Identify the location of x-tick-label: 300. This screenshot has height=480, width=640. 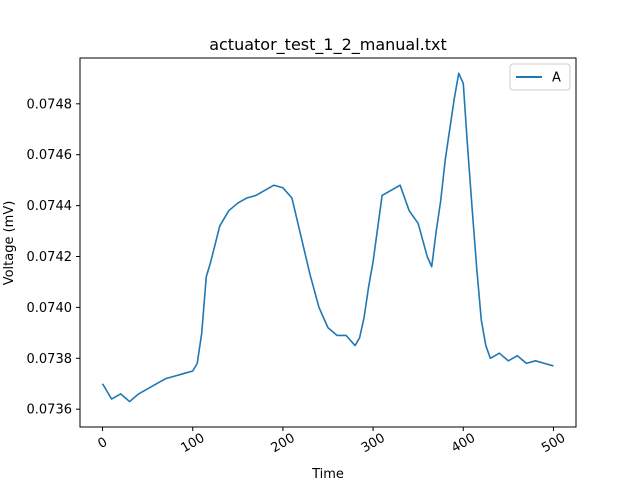
(373, 443).